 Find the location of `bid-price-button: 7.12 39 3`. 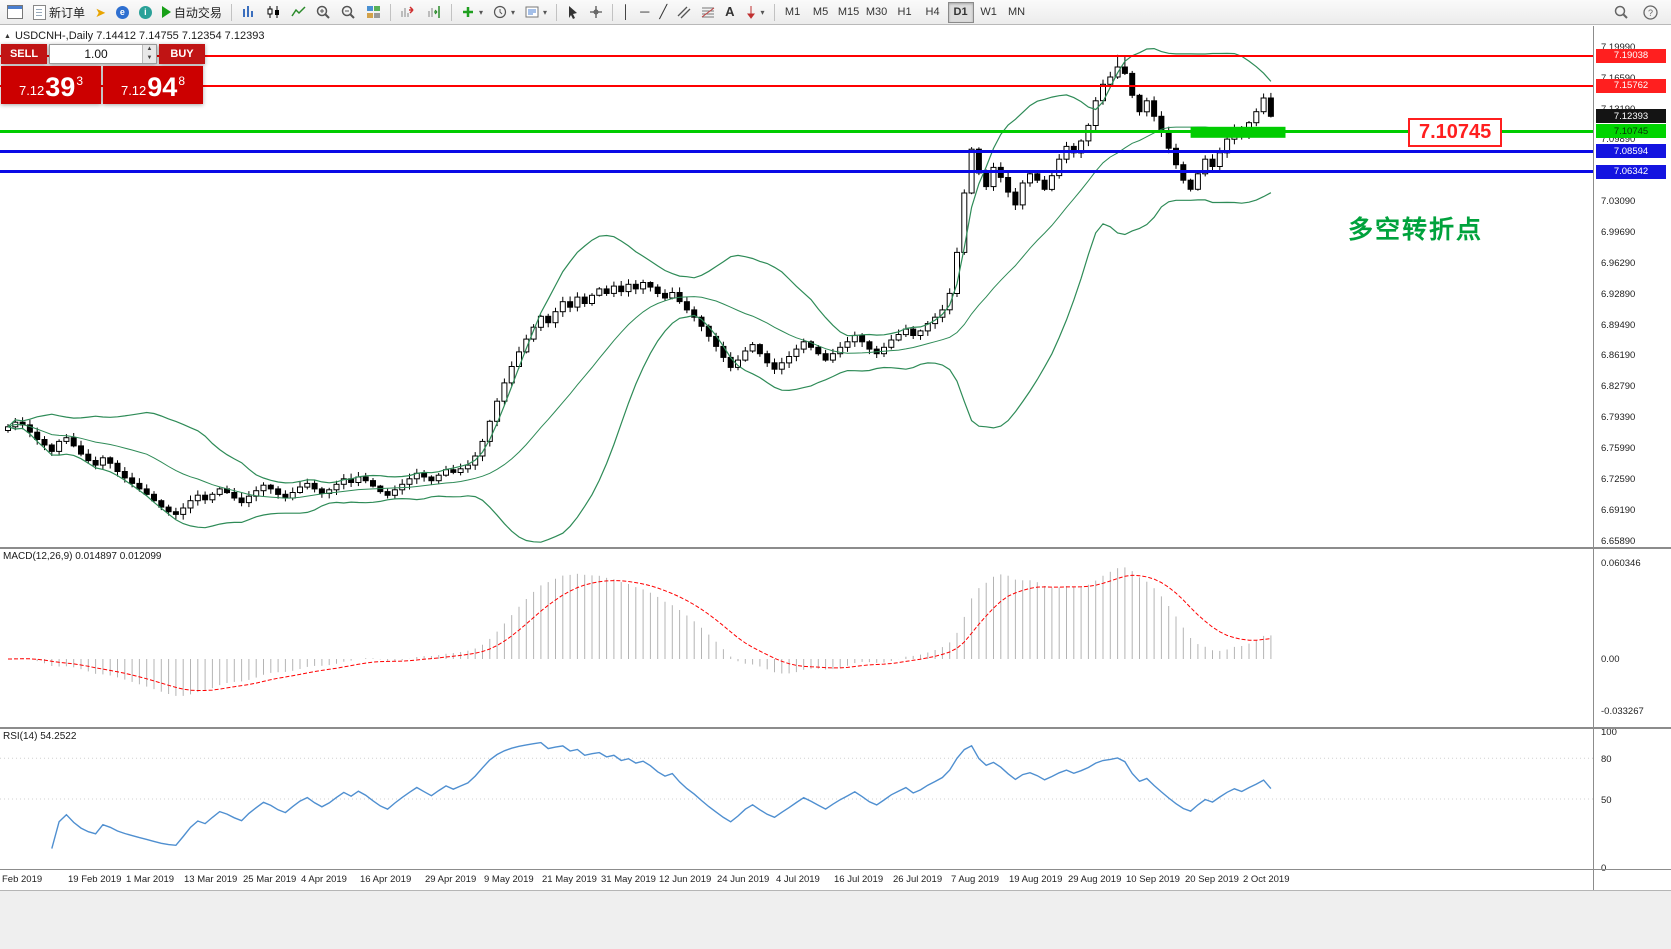

bid-price-button: 7.12 39 3 is located at coordinates (51, 85).